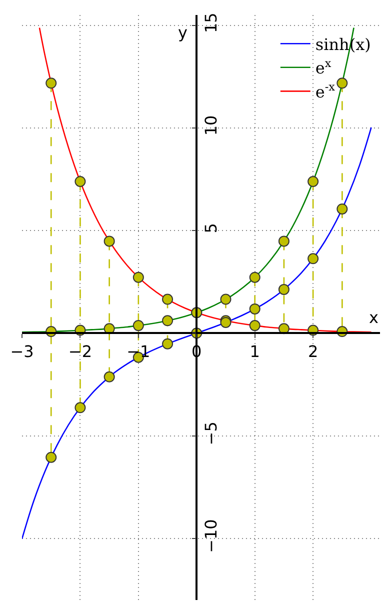 The width and height of the screenshot is (390, 615). I want to click on y-axis-title: y, so click(183, 32).